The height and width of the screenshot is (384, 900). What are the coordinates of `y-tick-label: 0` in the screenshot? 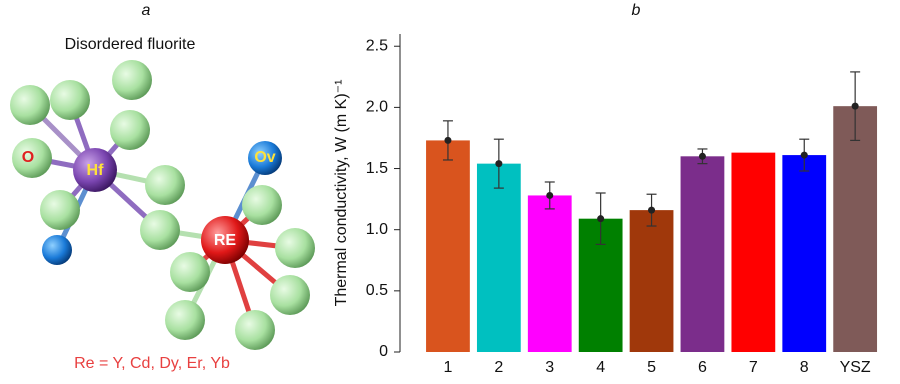 It's located at (383, 351).